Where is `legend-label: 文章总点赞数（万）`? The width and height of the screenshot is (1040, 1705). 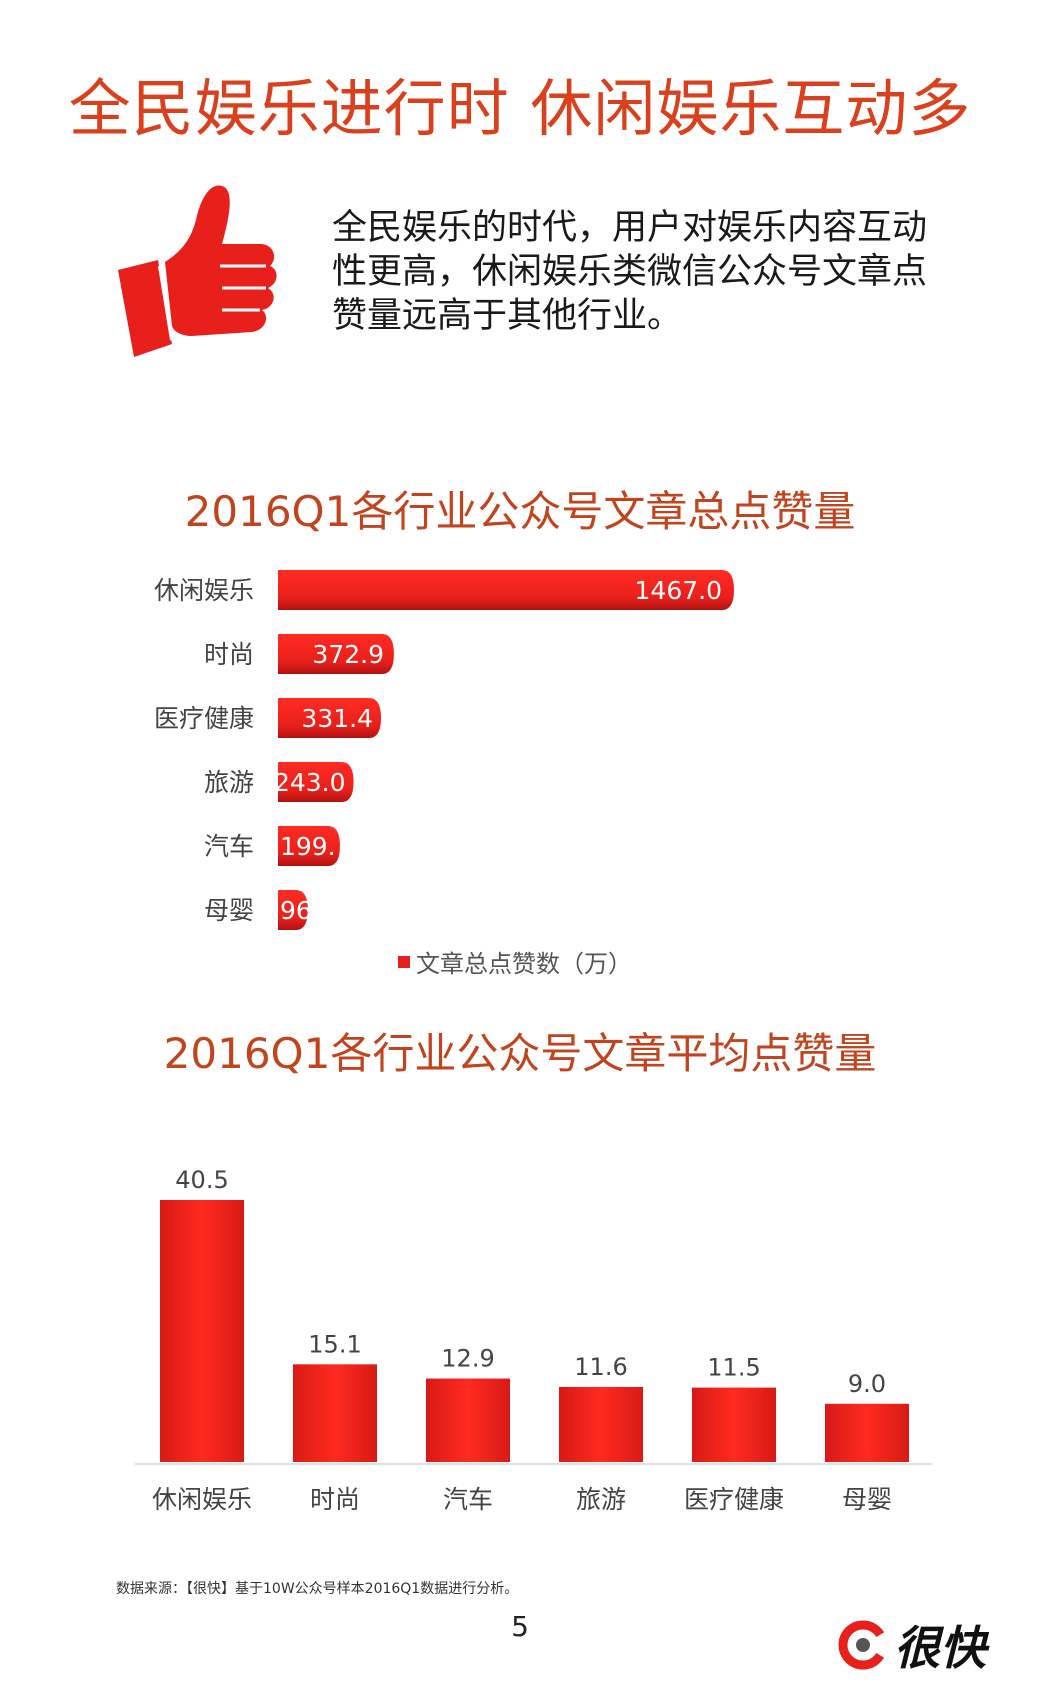 legend-label: 文章总点赞数（万） is located at coordinates (524, 964).